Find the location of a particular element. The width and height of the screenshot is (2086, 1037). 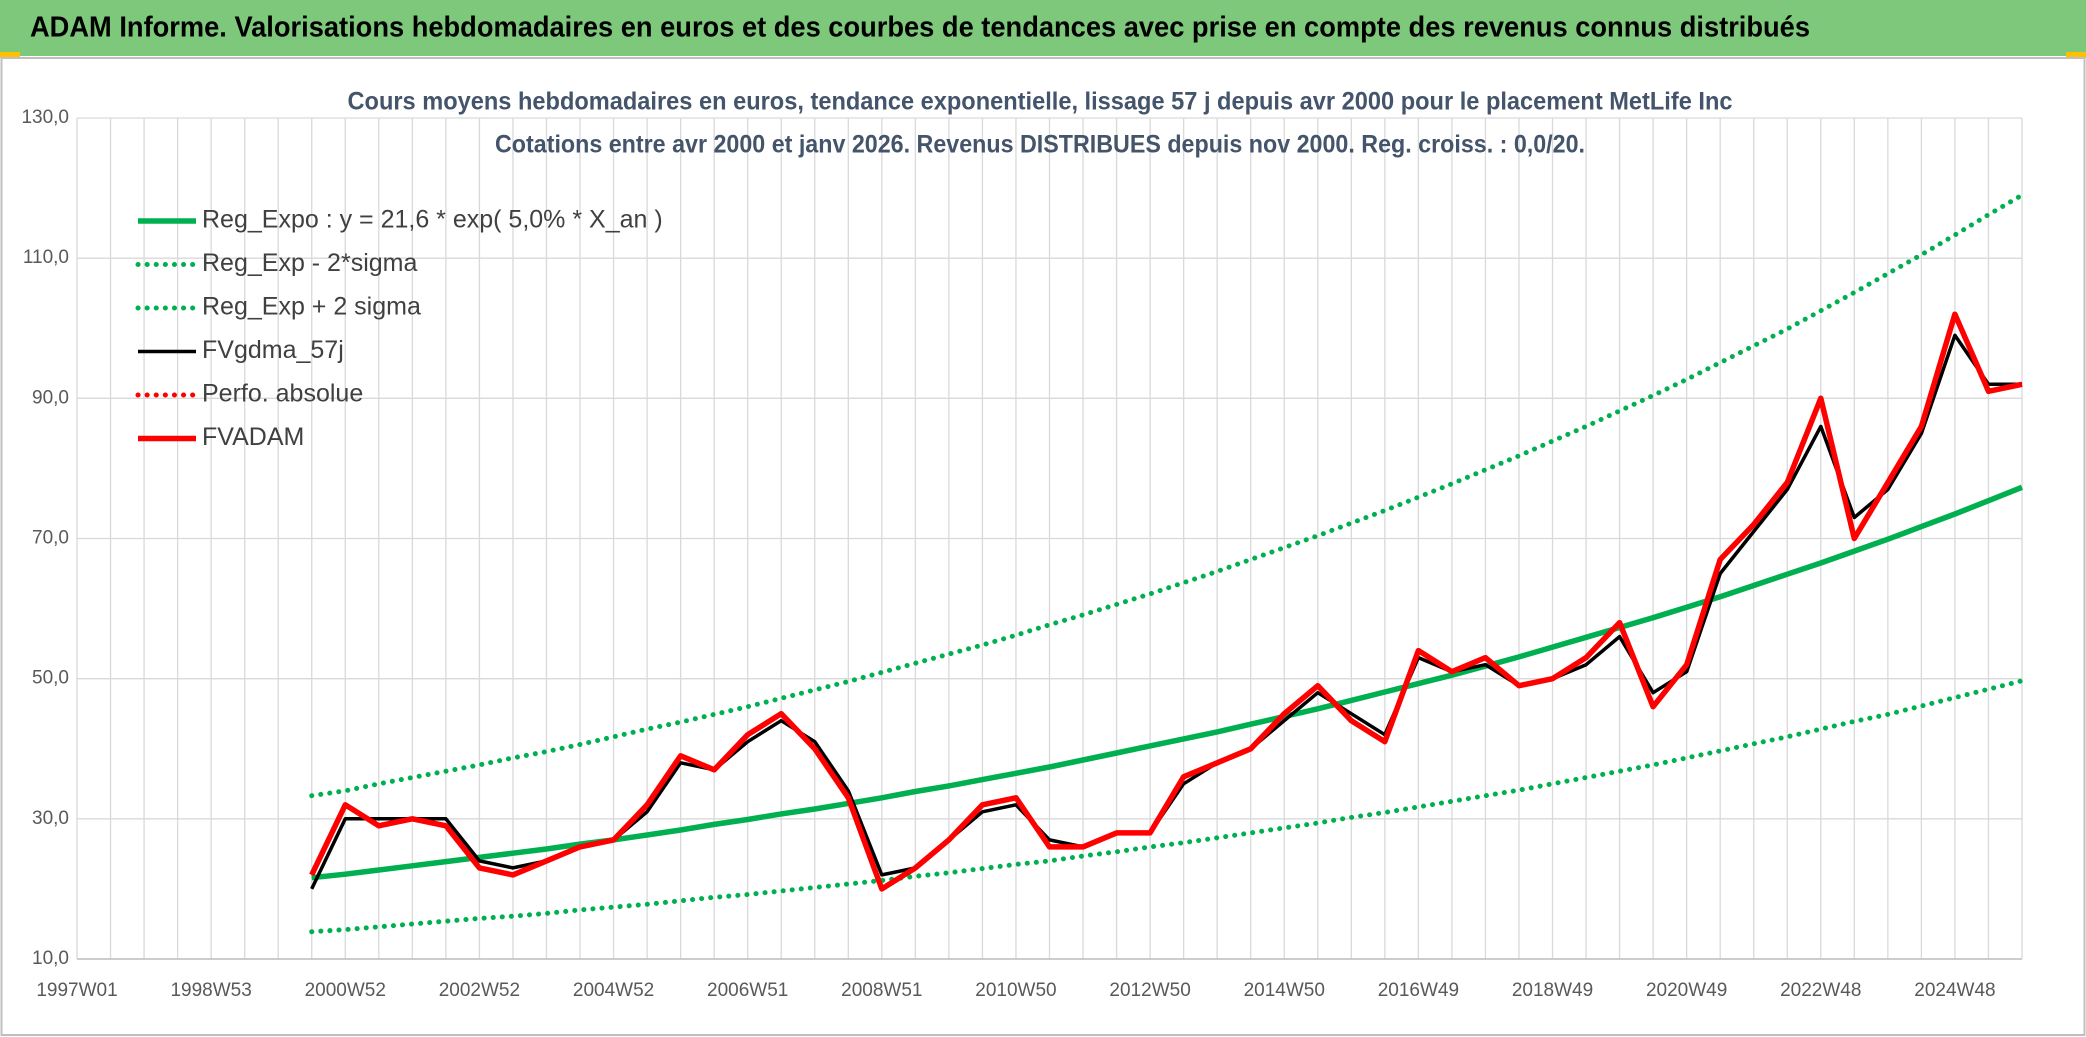

y-tick-label: 10,0 is located at coordinates (50, 958).